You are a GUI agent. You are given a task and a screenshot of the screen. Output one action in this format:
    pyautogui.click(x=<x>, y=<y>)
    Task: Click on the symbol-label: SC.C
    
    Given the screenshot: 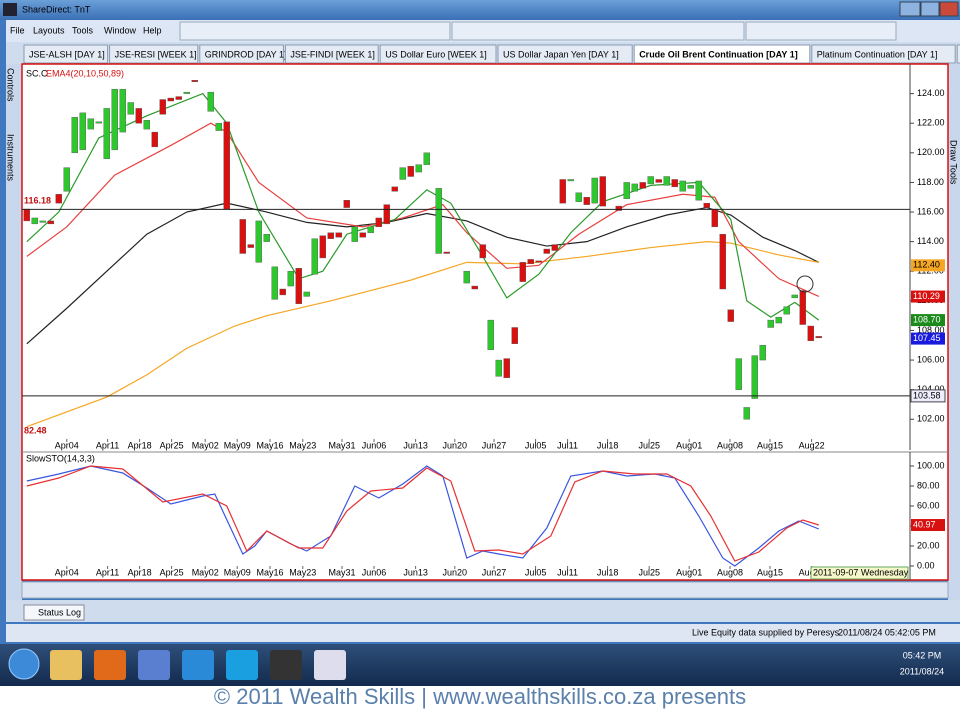 What is the action you would take?
    pyautogui.click(x=37, y=73)
    